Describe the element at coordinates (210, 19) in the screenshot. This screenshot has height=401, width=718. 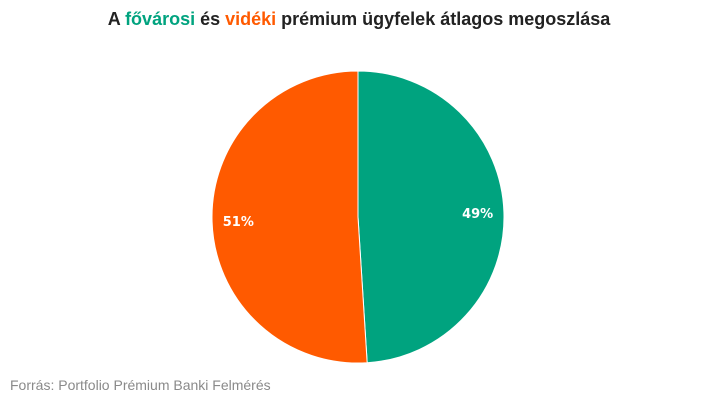
I see `title-mid: és` at that location.